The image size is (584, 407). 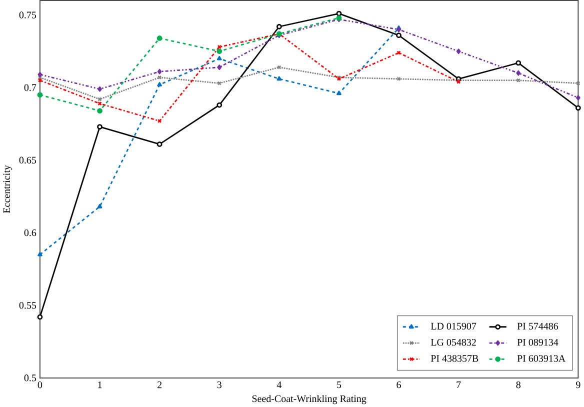 I want to click on y-axis-title: Eccentricity, so click(x=7, y=188).